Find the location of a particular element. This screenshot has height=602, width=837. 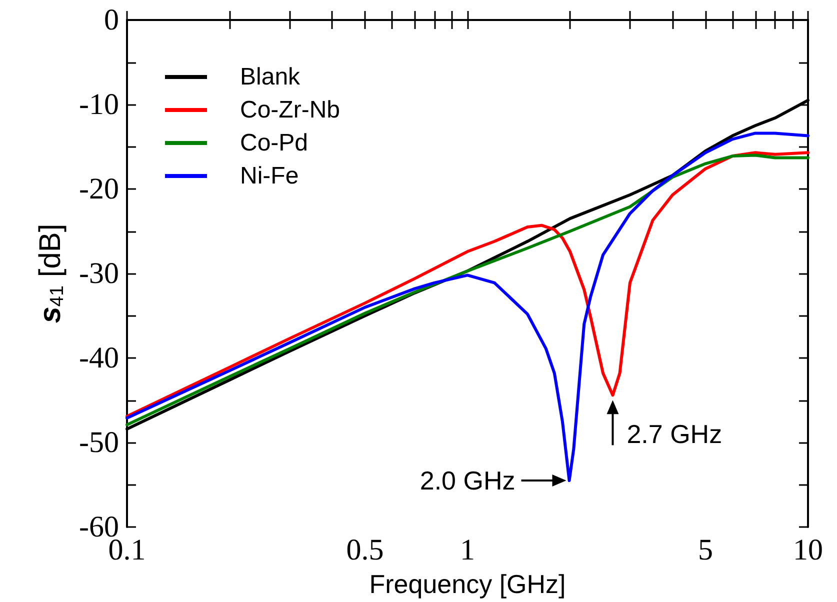

x-tick-label: 1 is located at coordinates (467, 550).